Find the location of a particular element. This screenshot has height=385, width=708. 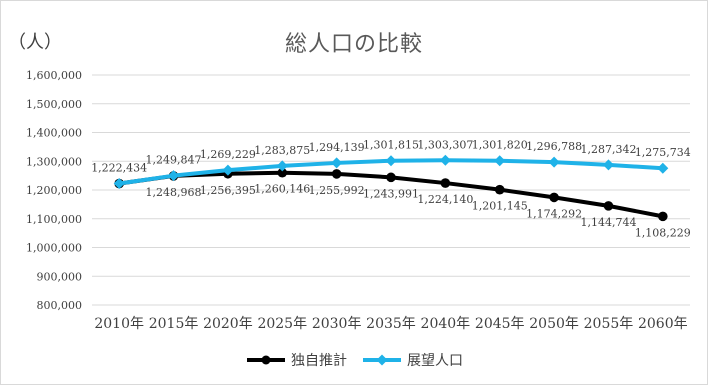

y-tick-label: 800,000 is located at coordinates (60, 305).